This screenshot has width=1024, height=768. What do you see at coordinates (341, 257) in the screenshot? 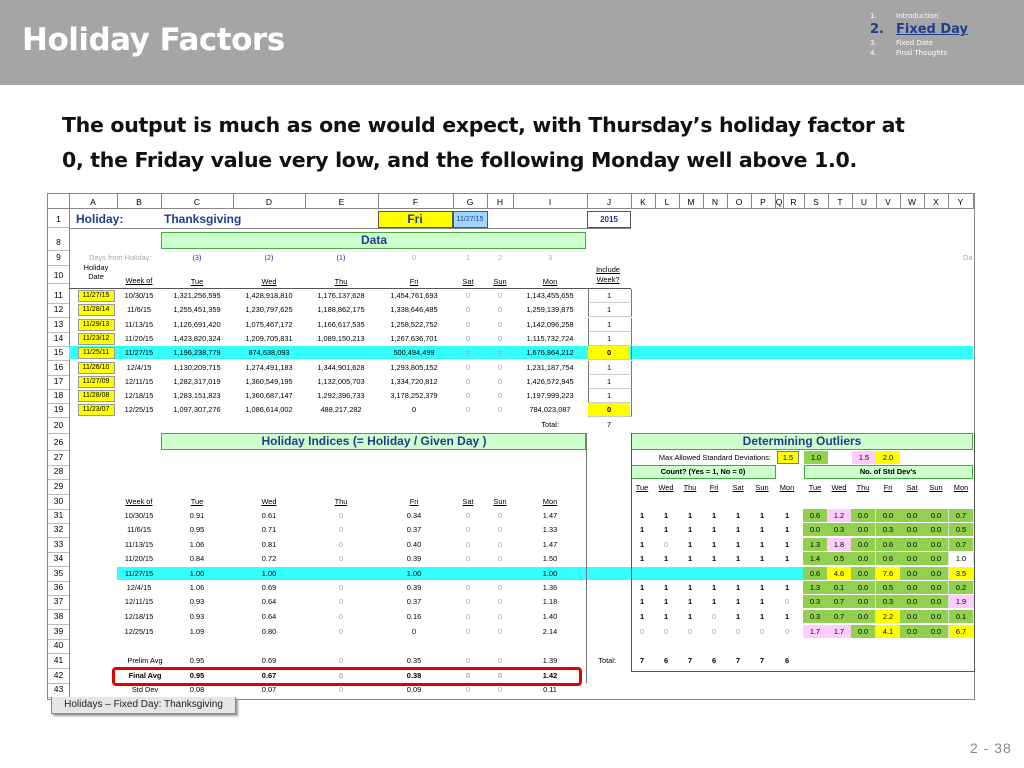
I see `days-from-value: (1)` at bounding box center [341, 257].